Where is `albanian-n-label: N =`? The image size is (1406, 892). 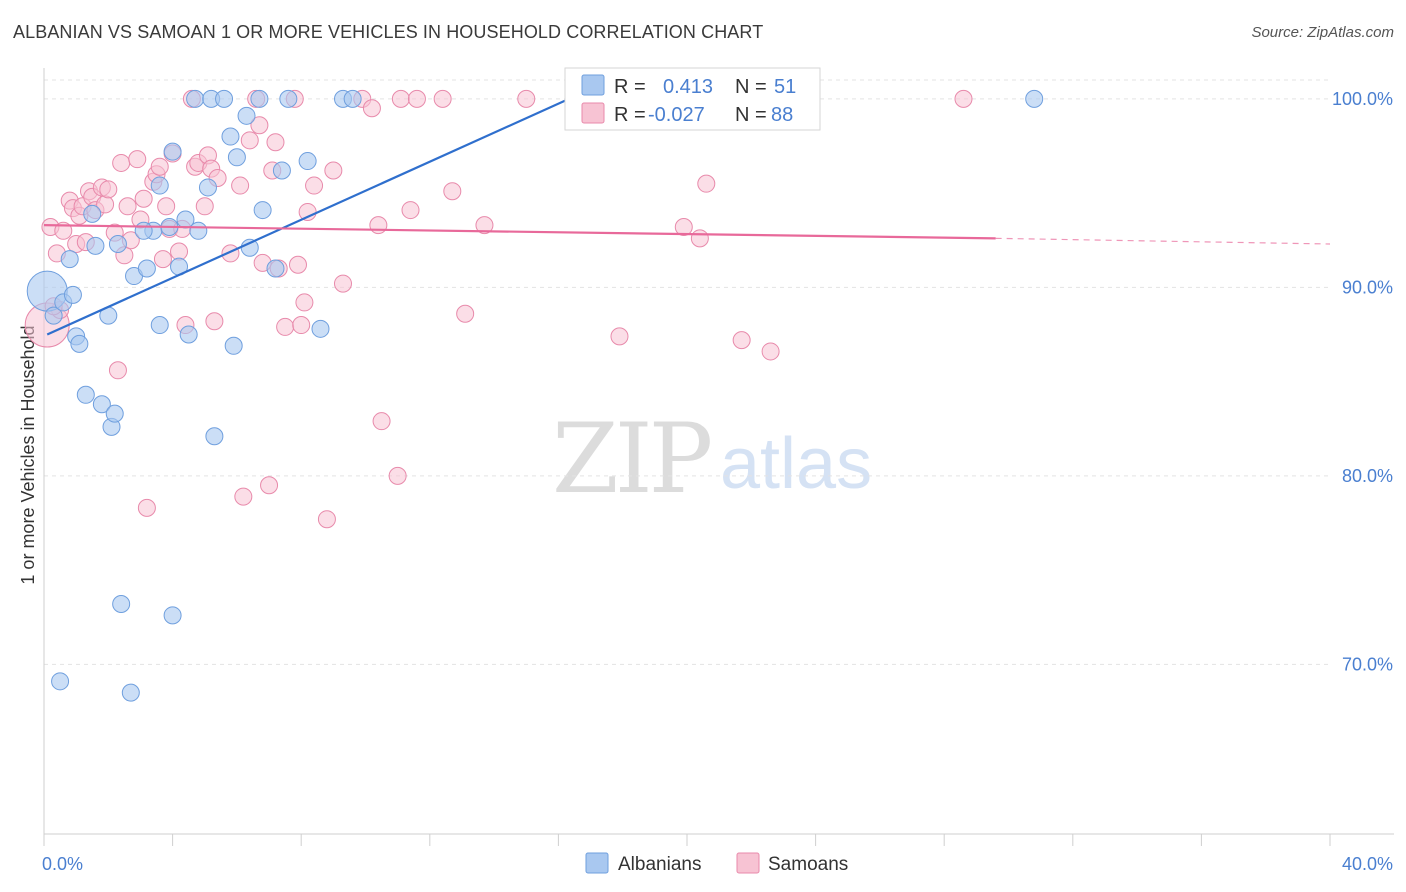 albanian-n-label: N = is located at coordinates (751, 87).